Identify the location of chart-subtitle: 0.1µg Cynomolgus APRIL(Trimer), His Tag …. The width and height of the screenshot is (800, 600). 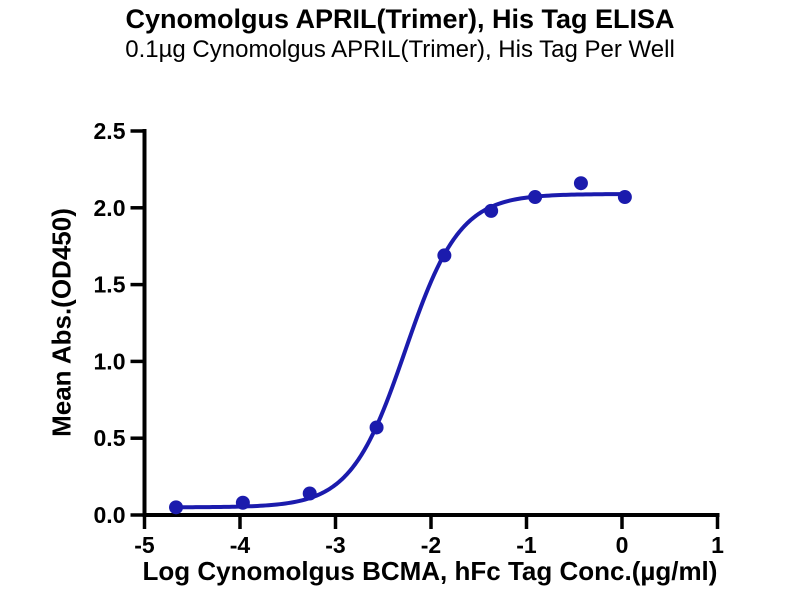
(400, 49).